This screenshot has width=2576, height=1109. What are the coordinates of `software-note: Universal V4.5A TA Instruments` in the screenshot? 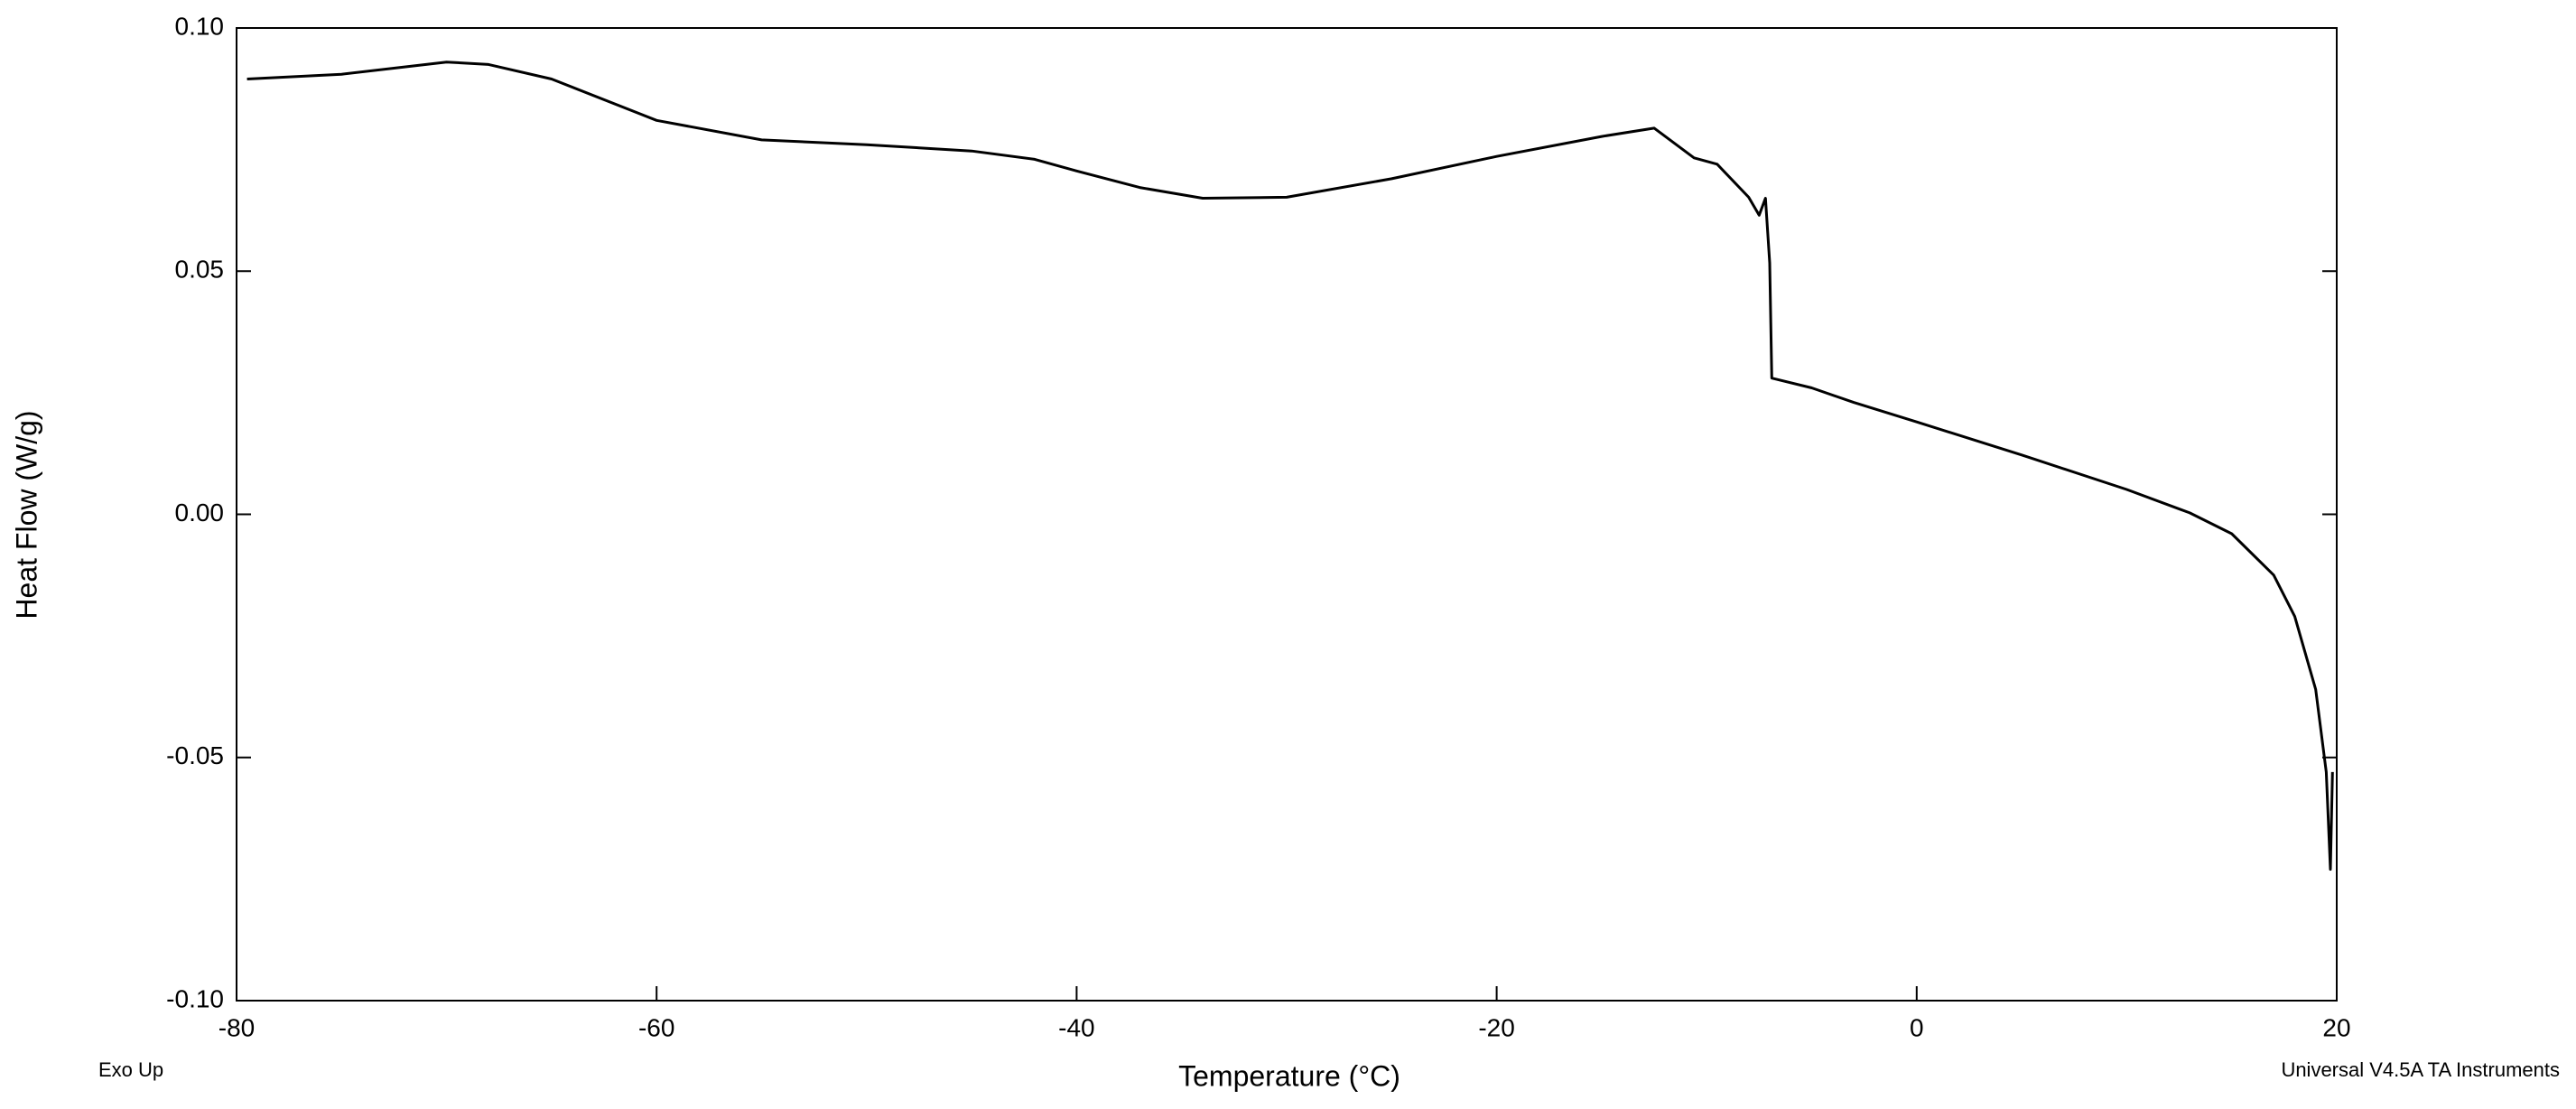 It's located at (2420, 1069).